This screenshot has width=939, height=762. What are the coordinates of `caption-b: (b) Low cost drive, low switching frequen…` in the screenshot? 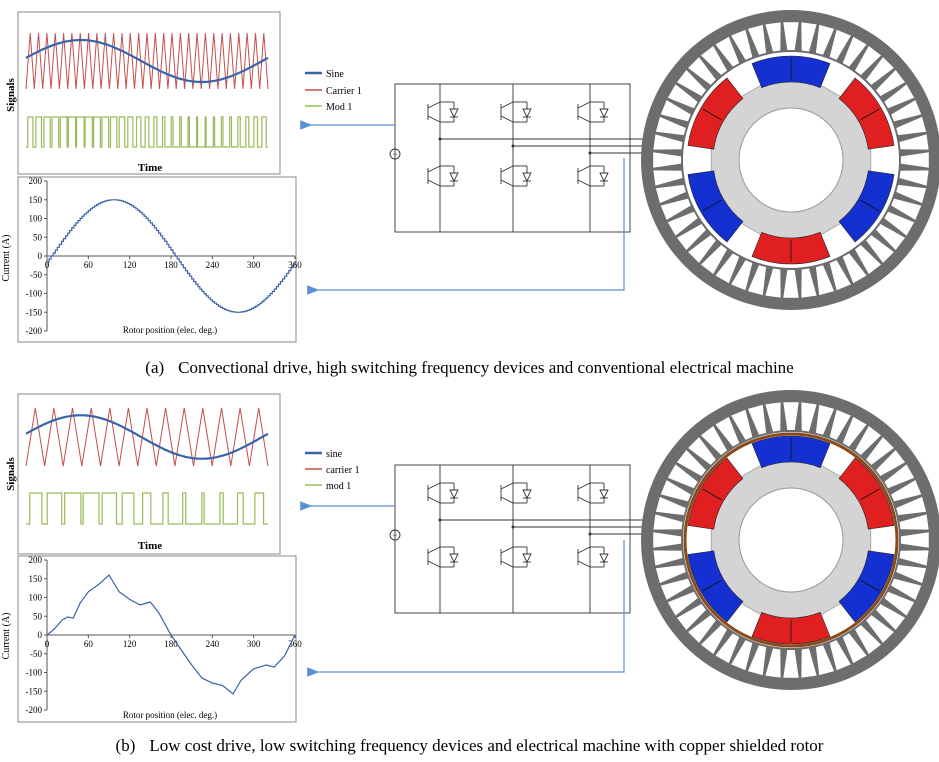 It's located at (469, 746).